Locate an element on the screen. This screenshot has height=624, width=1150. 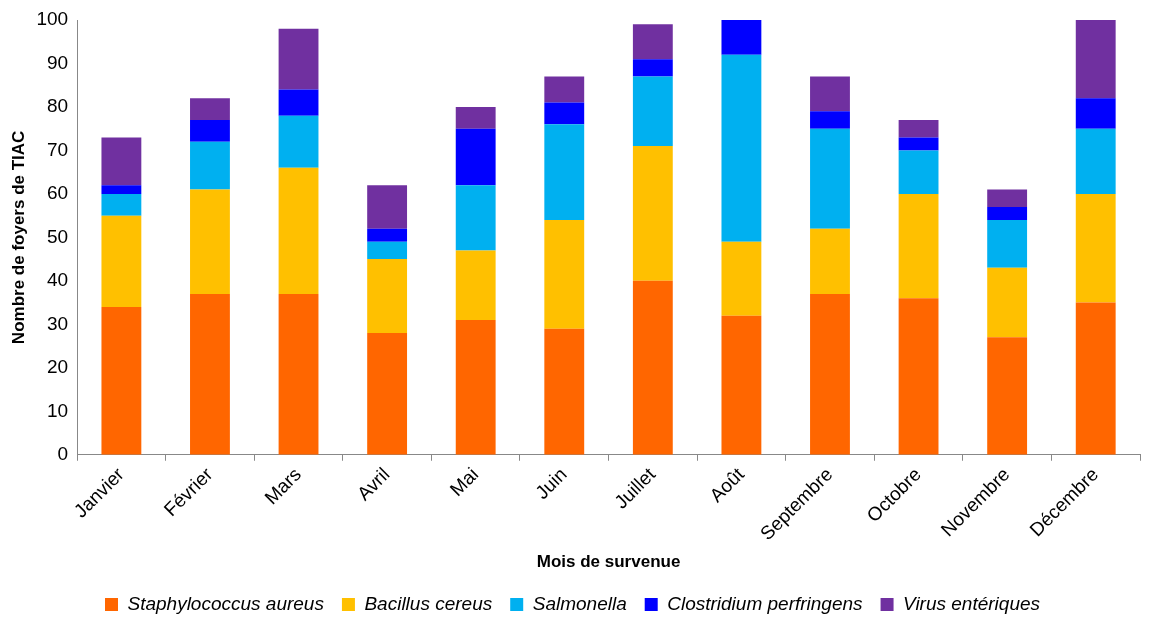
y-tick-label: 70 is located at coordinates (57, 149).